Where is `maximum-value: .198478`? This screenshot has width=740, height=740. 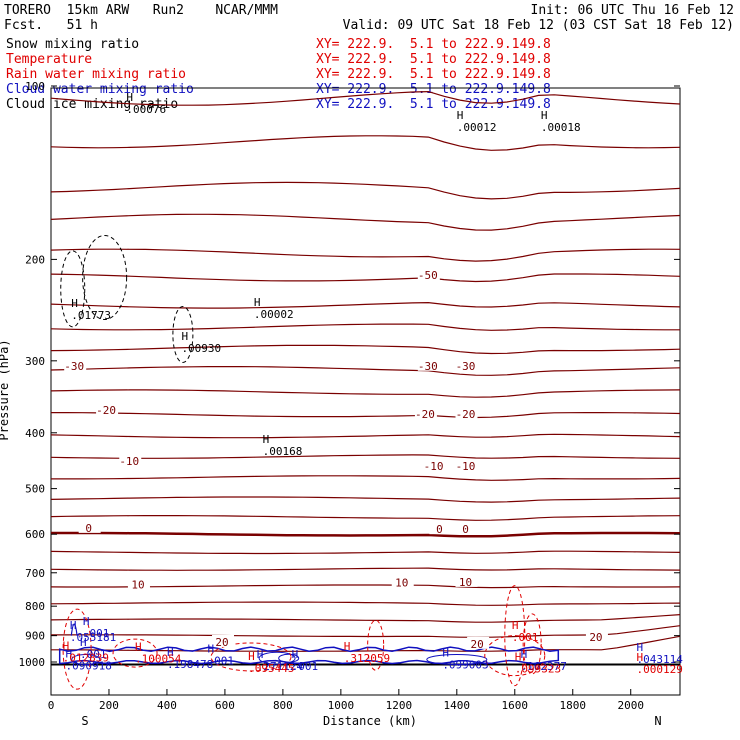
maximum-value: .198478 is located at coordinates (190, 664).